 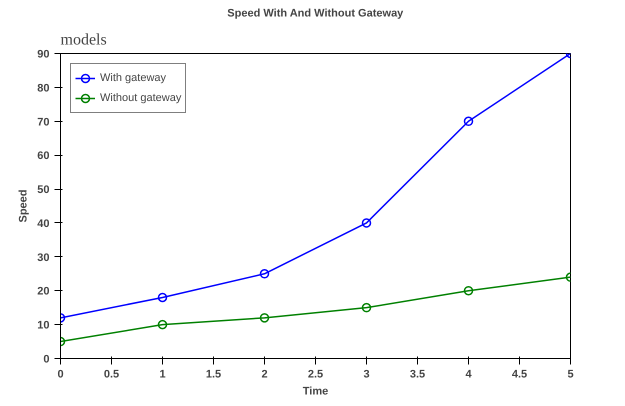 What do you see at coordinates (83, 40) in the screenshot?
I see `text: models` at bounding box center [83, 40].